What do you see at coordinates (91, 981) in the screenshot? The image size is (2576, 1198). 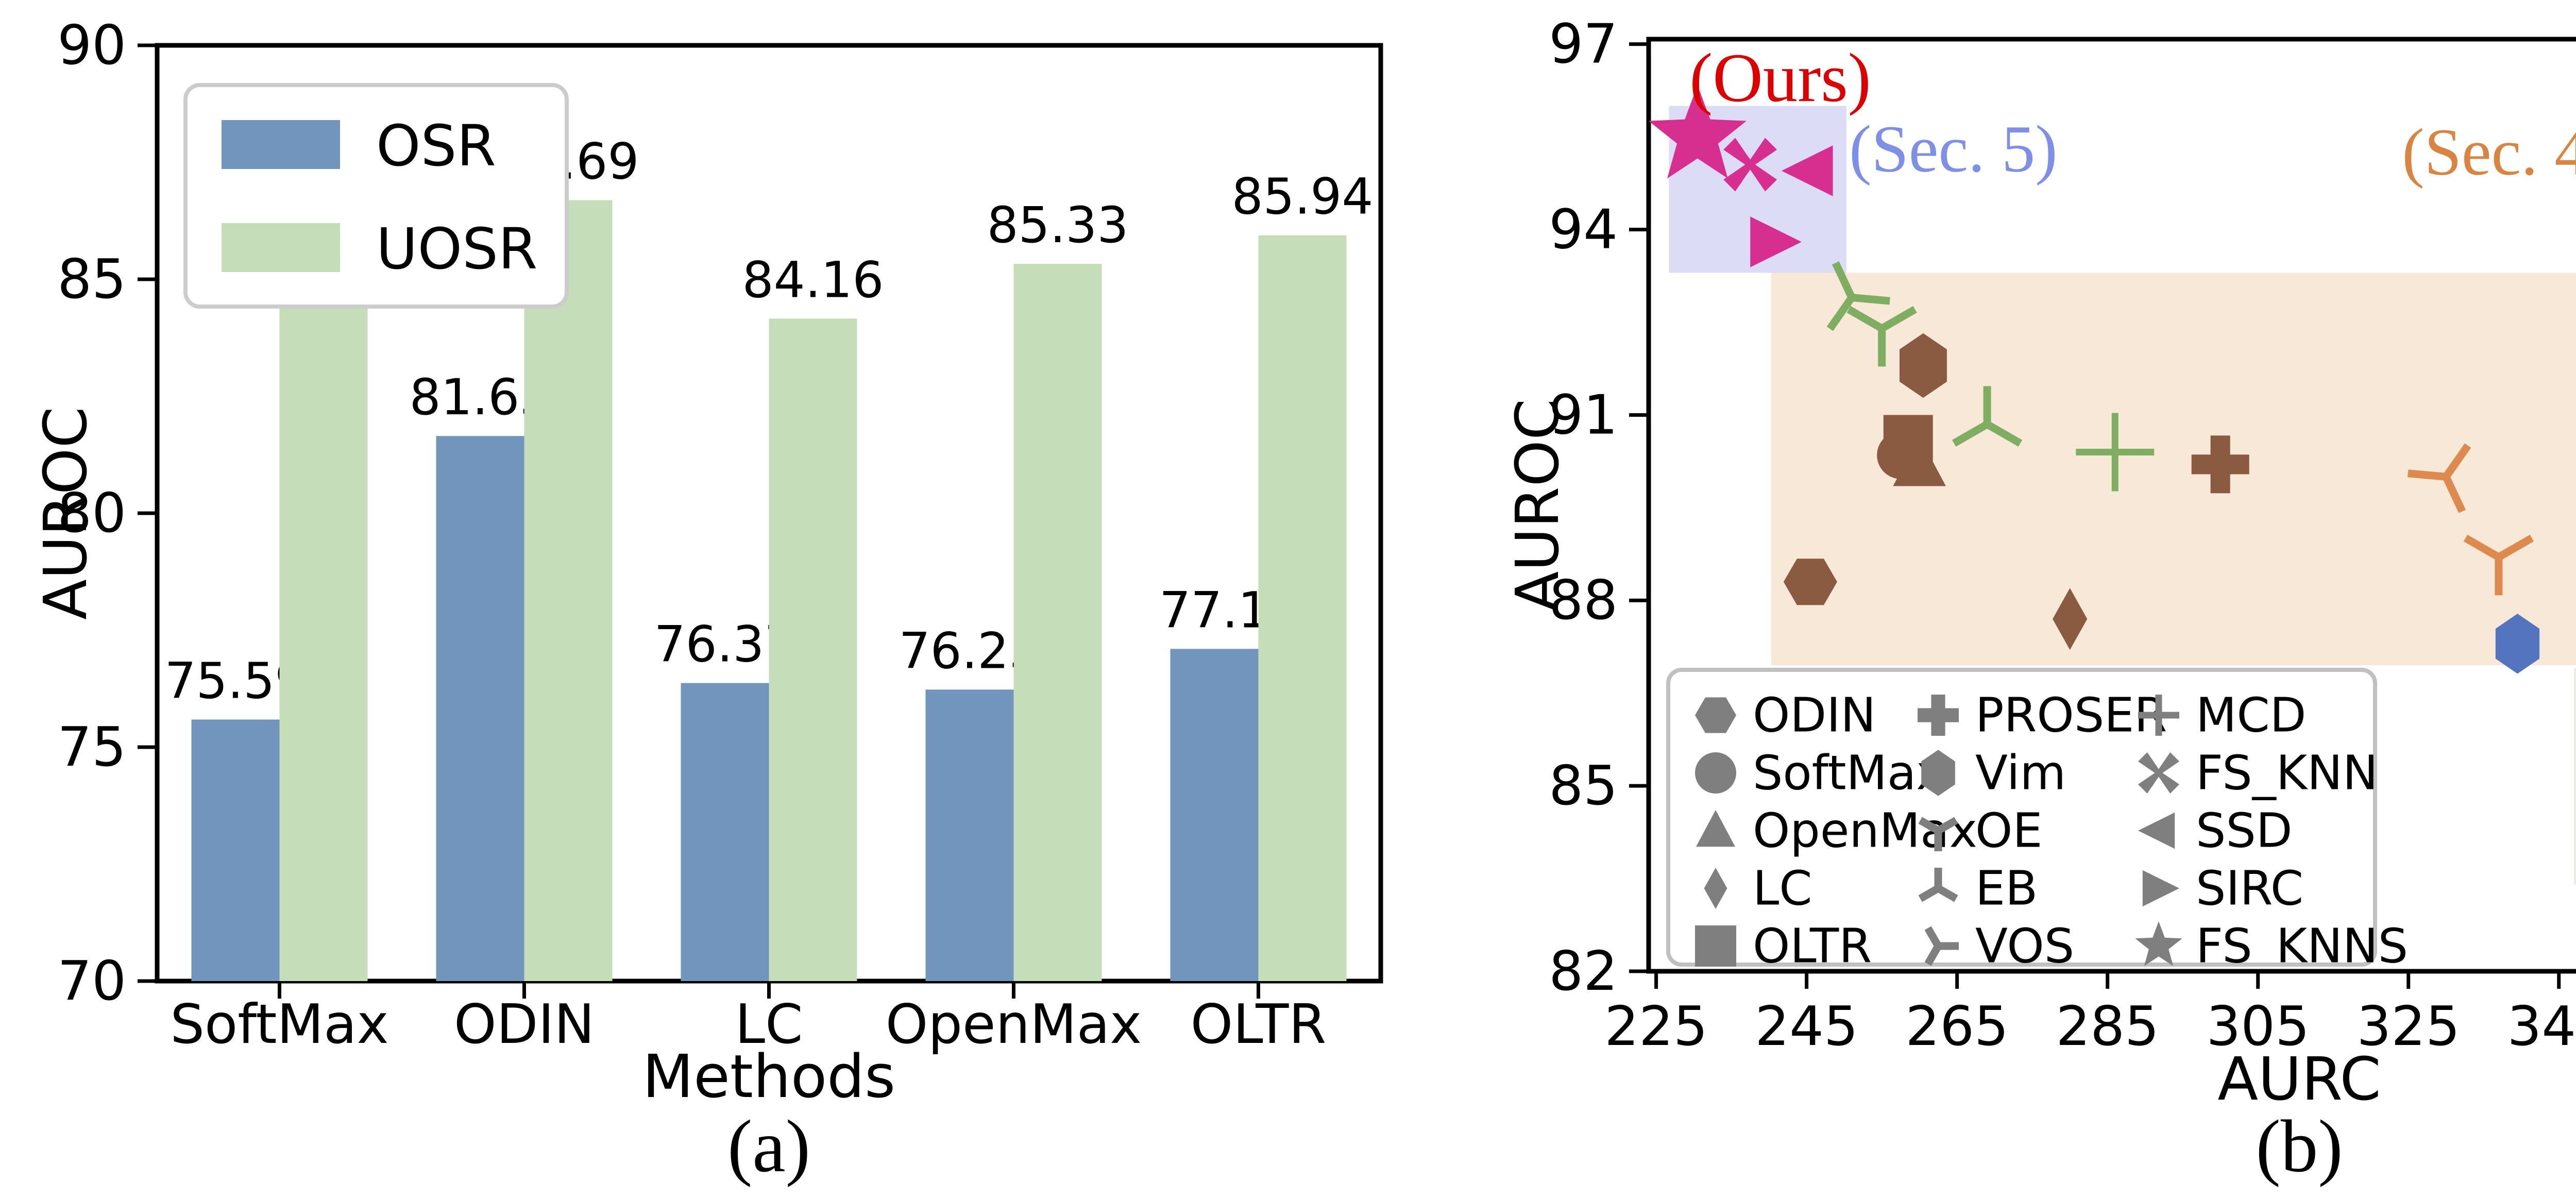 I see `panel-a-ytick-label: 70` at bounding box center [91, 981].